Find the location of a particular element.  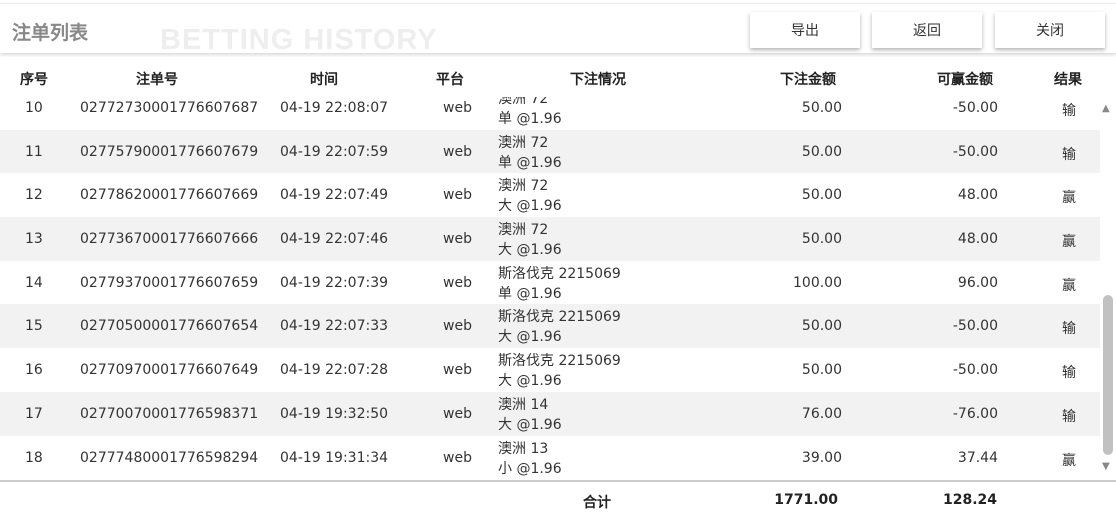

col-detail: 下注情况 is located at coordinates (598, 80).